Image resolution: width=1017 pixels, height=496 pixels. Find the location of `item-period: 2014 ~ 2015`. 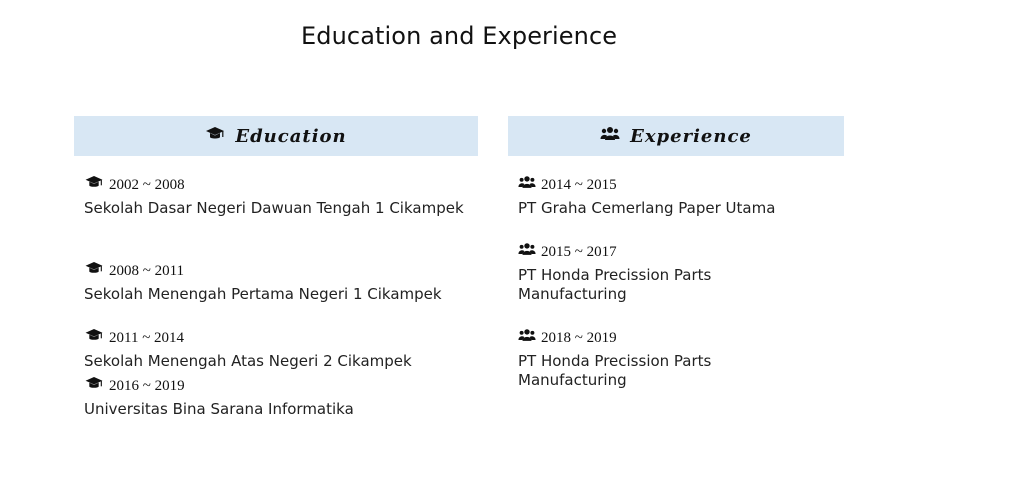

item-period: 2014 ~ 2015 is located at coordinates (579, 185).